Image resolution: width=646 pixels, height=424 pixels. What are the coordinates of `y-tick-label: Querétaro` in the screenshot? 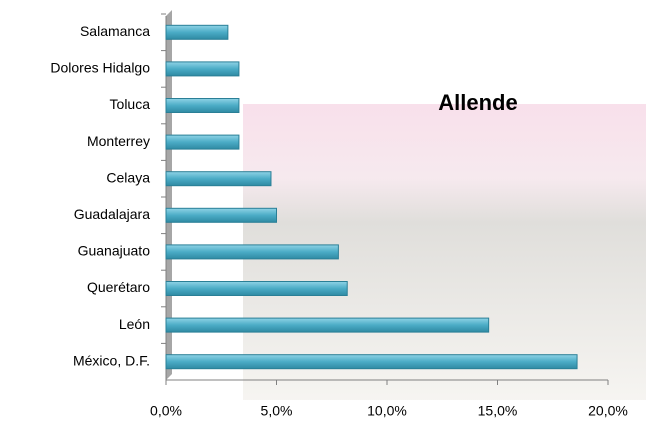 It's located at (118, 287).